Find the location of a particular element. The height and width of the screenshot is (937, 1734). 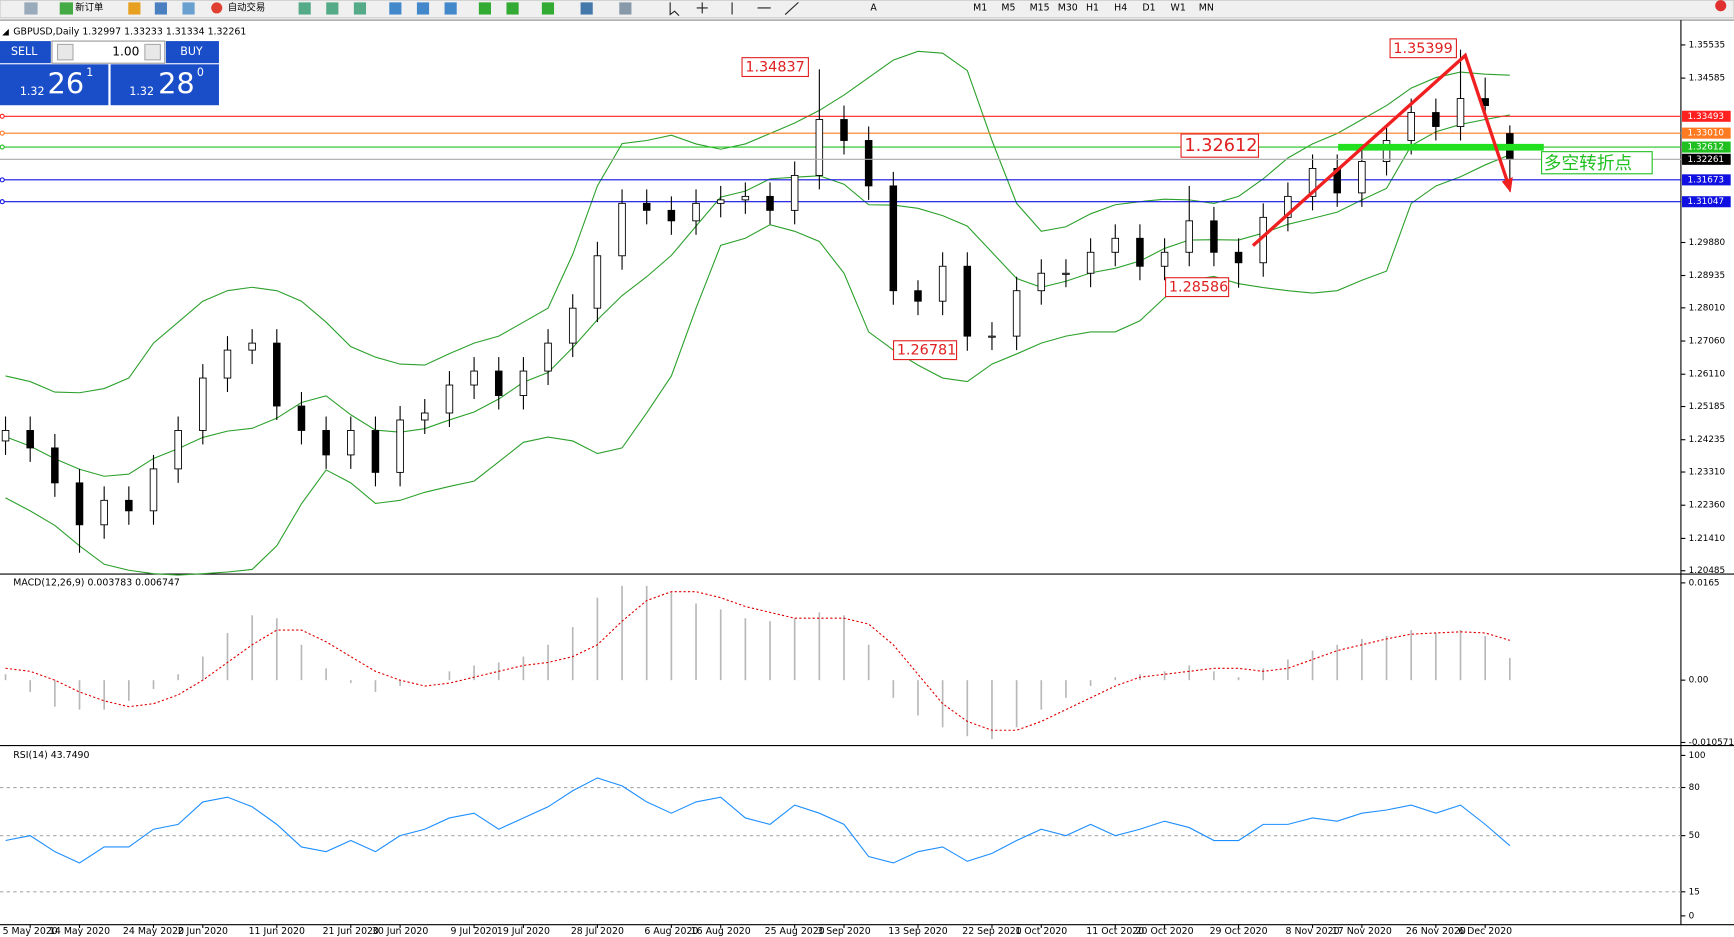

x-tick-label: 9 Jul 2020 is located at coordinates (474, 931).